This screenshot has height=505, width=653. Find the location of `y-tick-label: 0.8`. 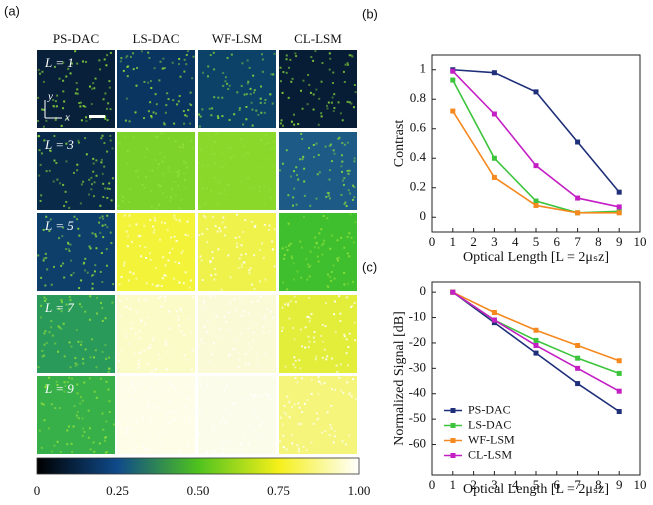

y-tick-label: 0.8 is located at coordinates (418, 97).